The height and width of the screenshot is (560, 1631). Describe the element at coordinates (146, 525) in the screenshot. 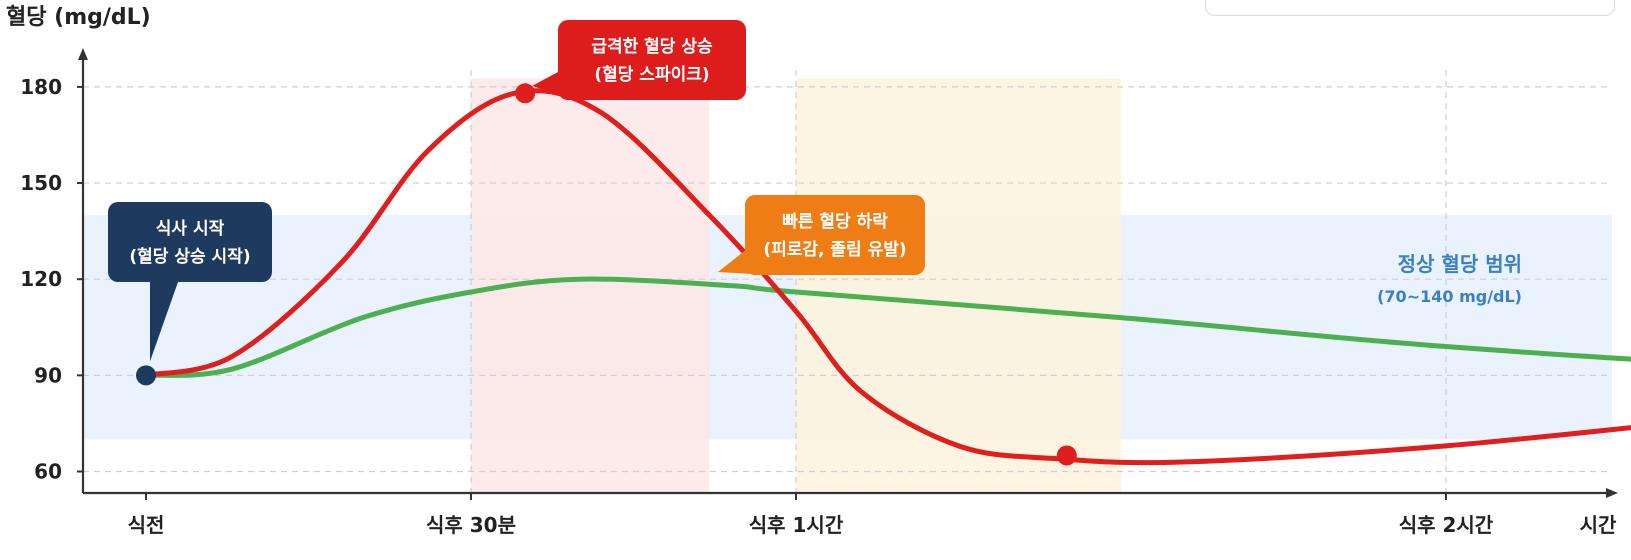

I see `x-tick-label: 식전` at that location.